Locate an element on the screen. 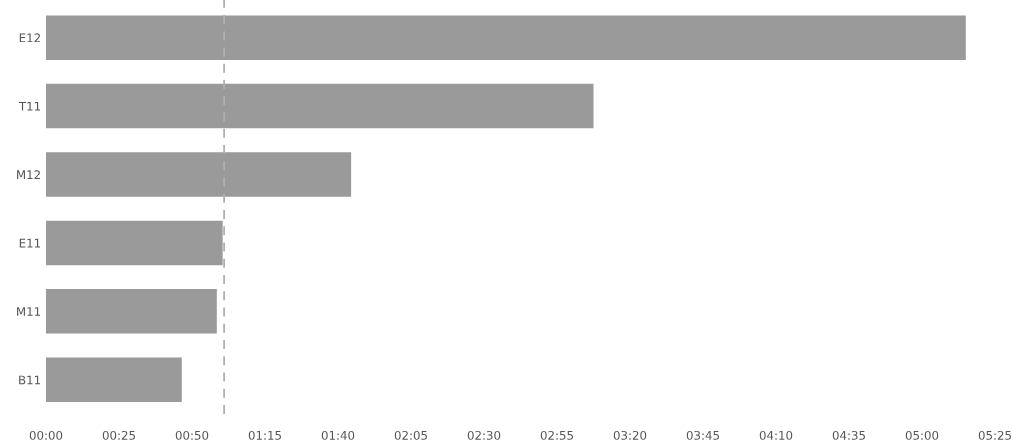  y-tick-label: T11 is located at coordinates (29, 106).